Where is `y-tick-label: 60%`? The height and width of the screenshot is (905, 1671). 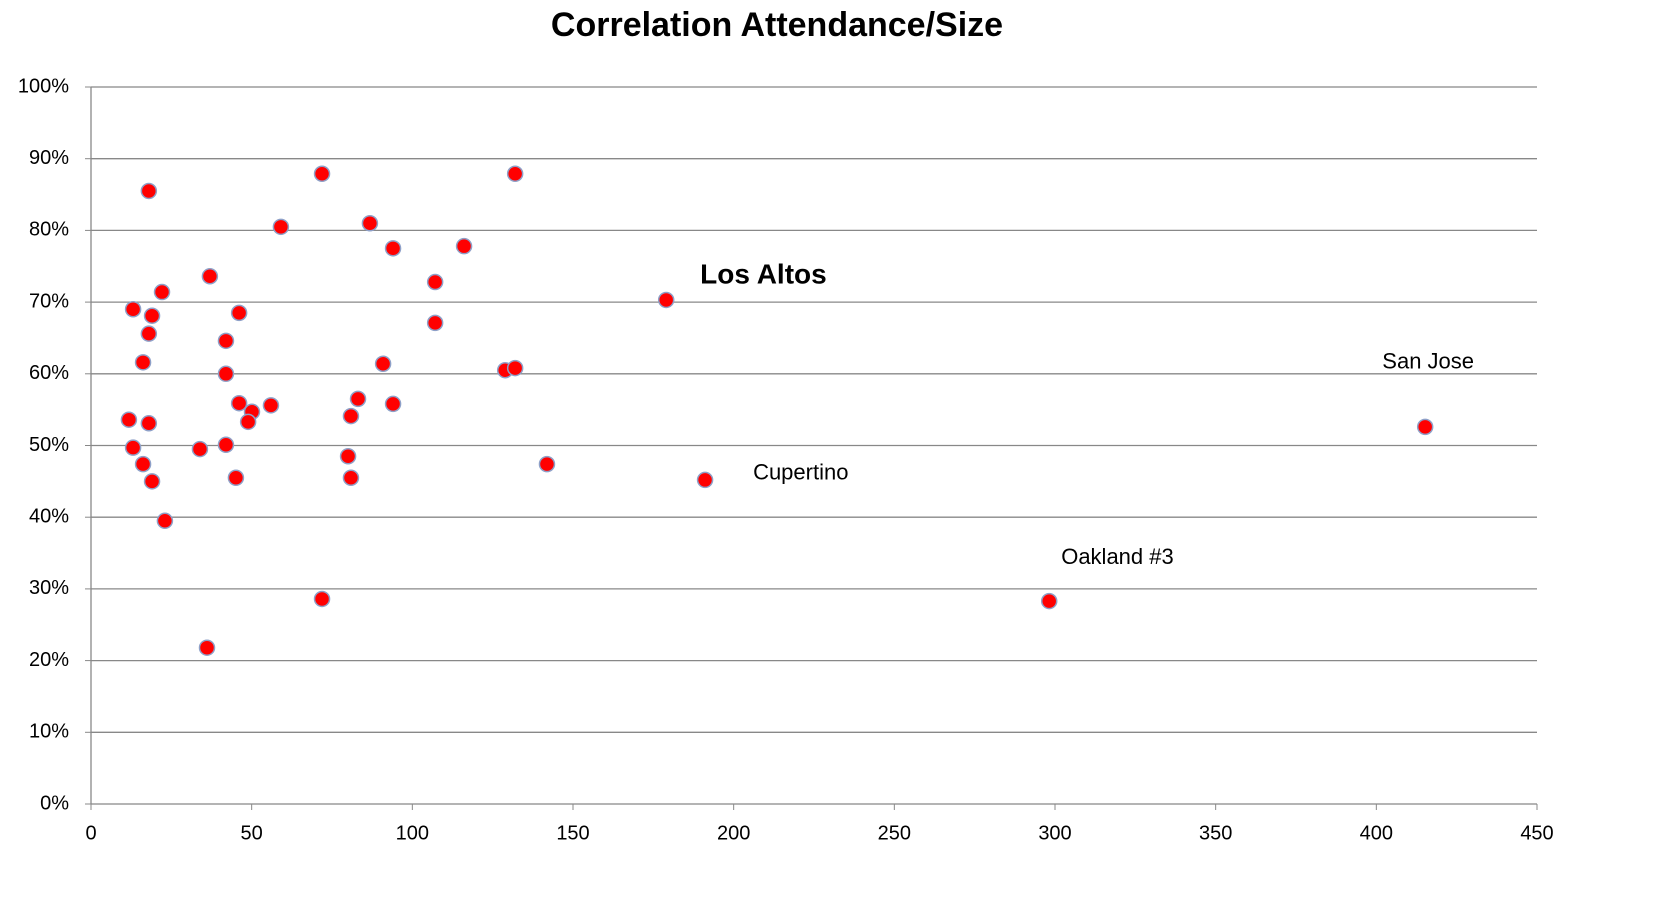
y-tick-label: 60% is located at coordinates (49, 373).